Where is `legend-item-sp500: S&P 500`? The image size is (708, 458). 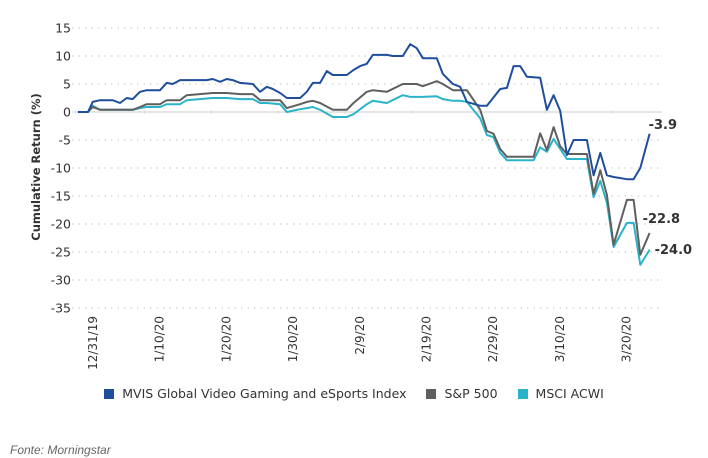
legend-item-sp500: S&P 500 is located at coordinates (462, 393).